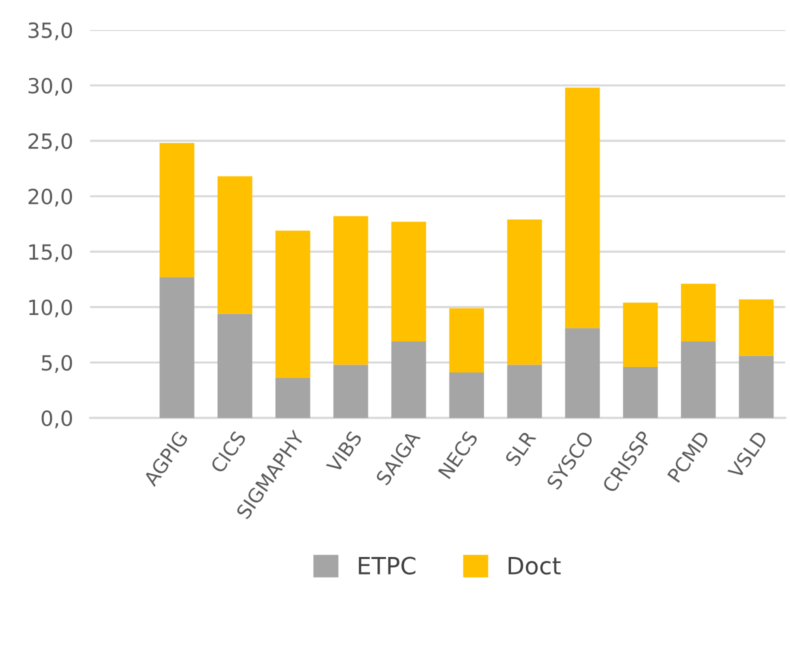 The width and height of the screenshot is (790, 651). What do you see at coordinates (50, 87) in the screenshot?
I see `y-tick-label: 30,0` at bounding box center [50, 87].